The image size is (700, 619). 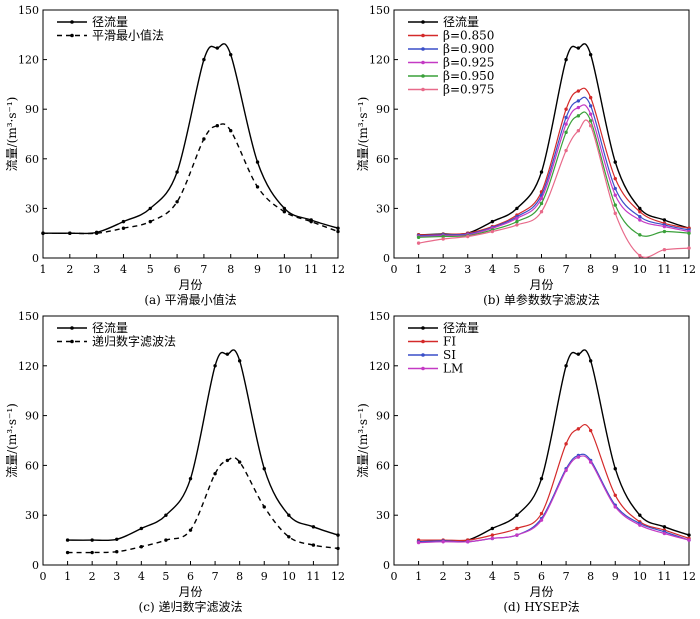 I want to click on x-tick-label: 4, so click(x=141, y=576).